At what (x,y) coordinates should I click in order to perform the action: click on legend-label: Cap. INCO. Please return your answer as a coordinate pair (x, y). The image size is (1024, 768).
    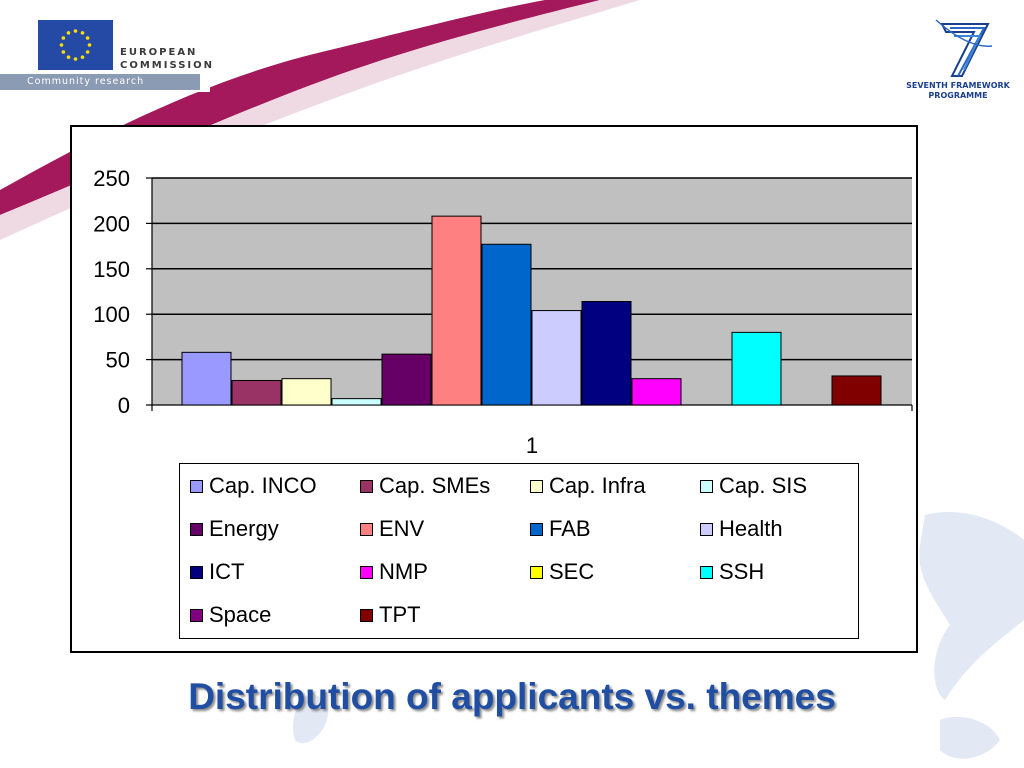
    Looking at the image, I should click on (263, 485).